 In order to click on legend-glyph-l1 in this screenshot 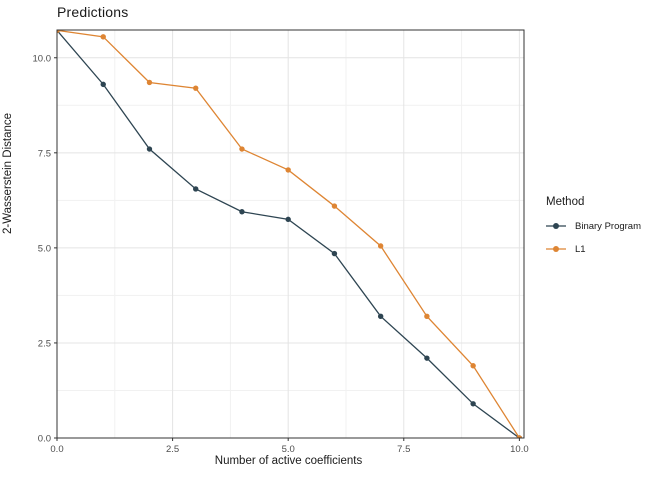, I will do `click(556, 249)`.